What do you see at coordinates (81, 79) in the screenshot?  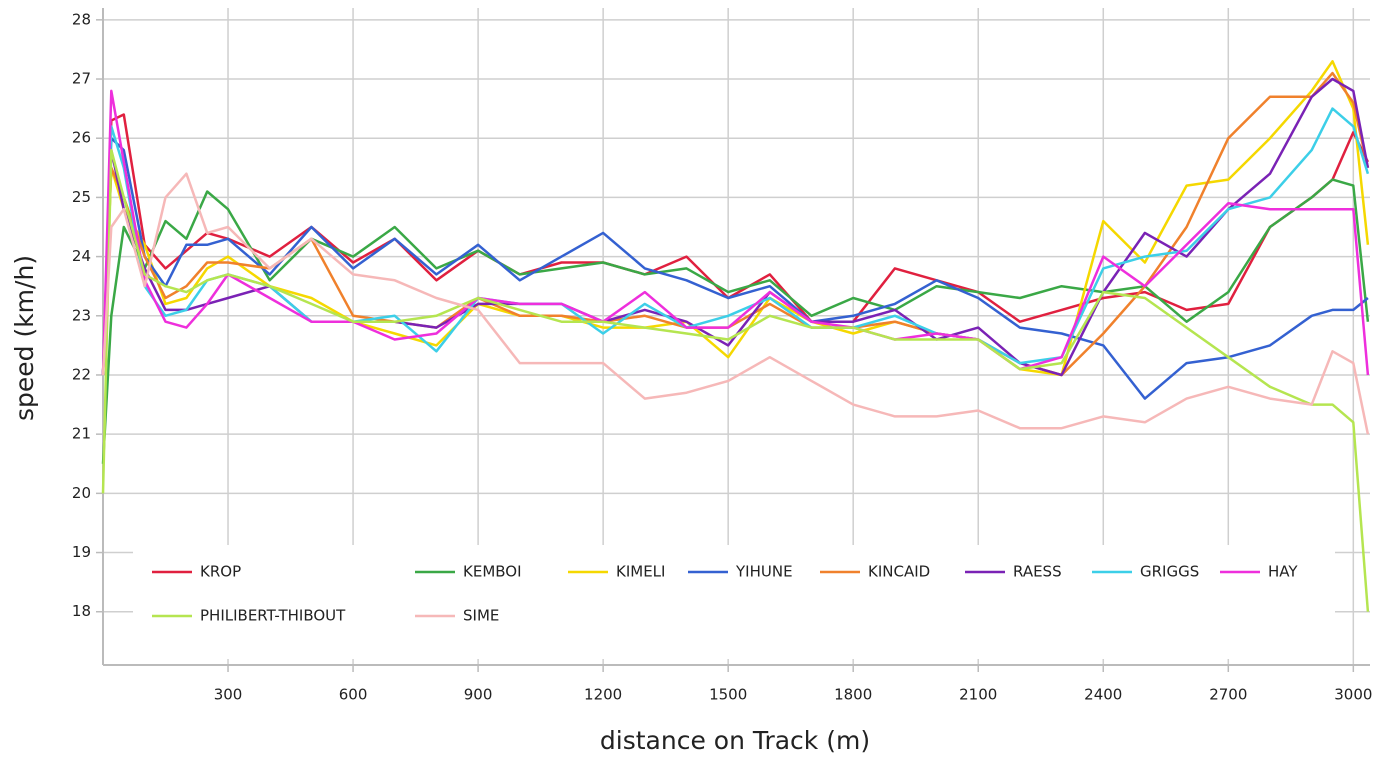 I see `y-tick-label: 27` at bounding box center [81, 79].